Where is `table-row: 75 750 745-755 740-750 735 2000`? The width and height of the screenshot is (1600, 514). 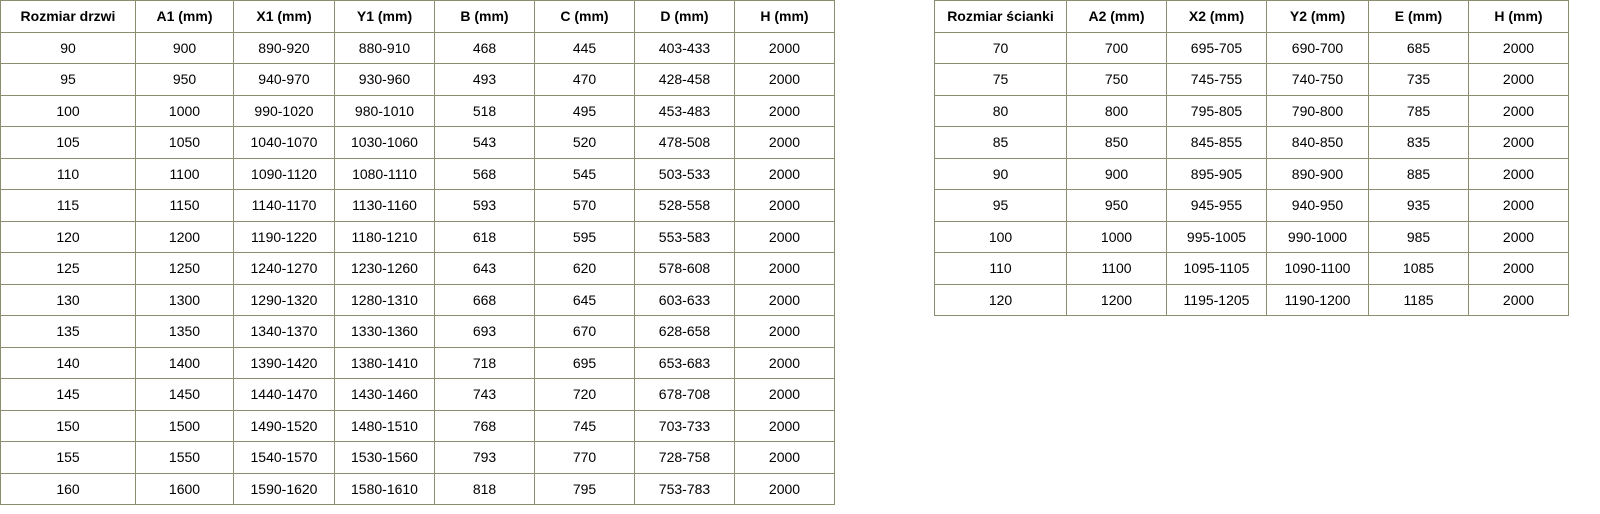
table-row: 75 750 745-755 740-750 735 2000 is located at coordinates (1251, 79).